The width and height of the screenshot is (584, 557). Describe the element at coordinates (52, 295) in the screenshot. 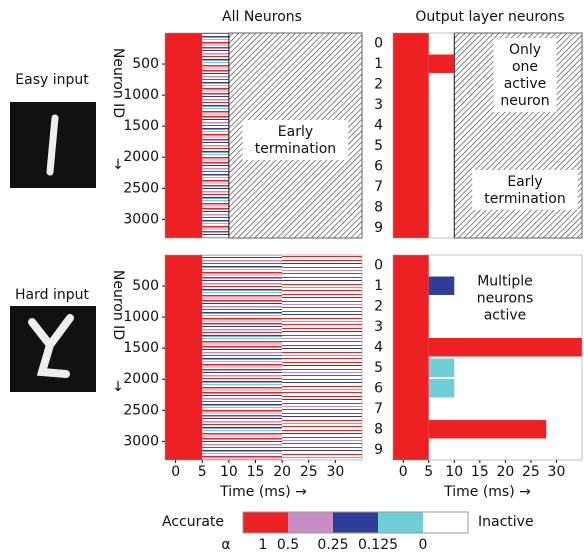

I see `input-label: Hard input` at that location.